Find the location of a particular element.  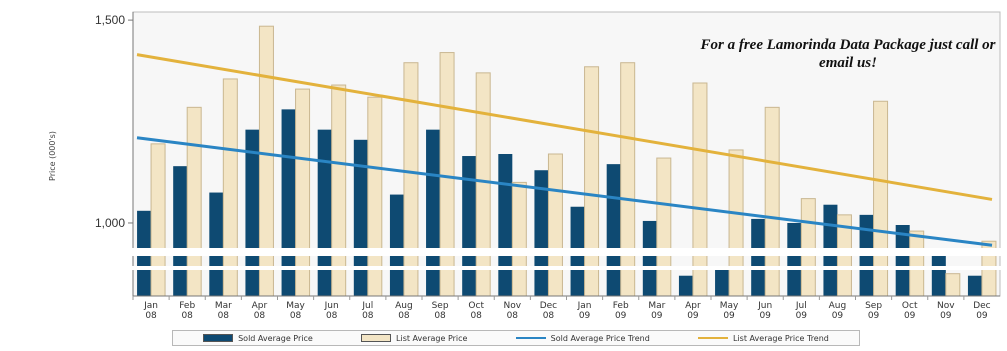

legend-item-sold: Sold Average Price is located at coordinates (258, 338).